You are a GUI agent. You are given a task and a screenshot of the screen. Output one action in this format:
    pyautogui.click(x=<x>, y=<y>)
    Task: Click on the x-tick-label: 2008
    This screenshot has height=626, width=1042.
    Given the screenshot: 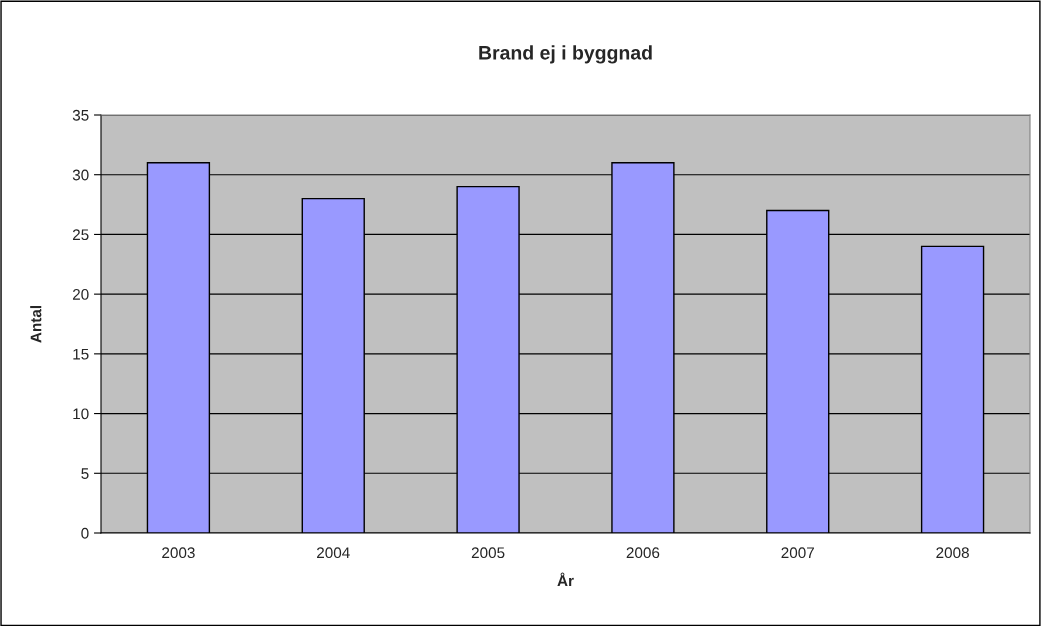 What is the action you would take?
    pyautogui.click(x=952, y=553)
    